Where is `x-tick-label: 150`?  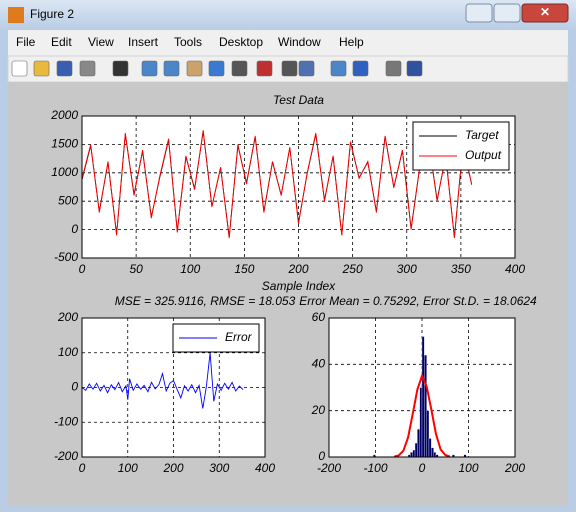 x-tick-label: 150 is located at coordinates (244, 269).